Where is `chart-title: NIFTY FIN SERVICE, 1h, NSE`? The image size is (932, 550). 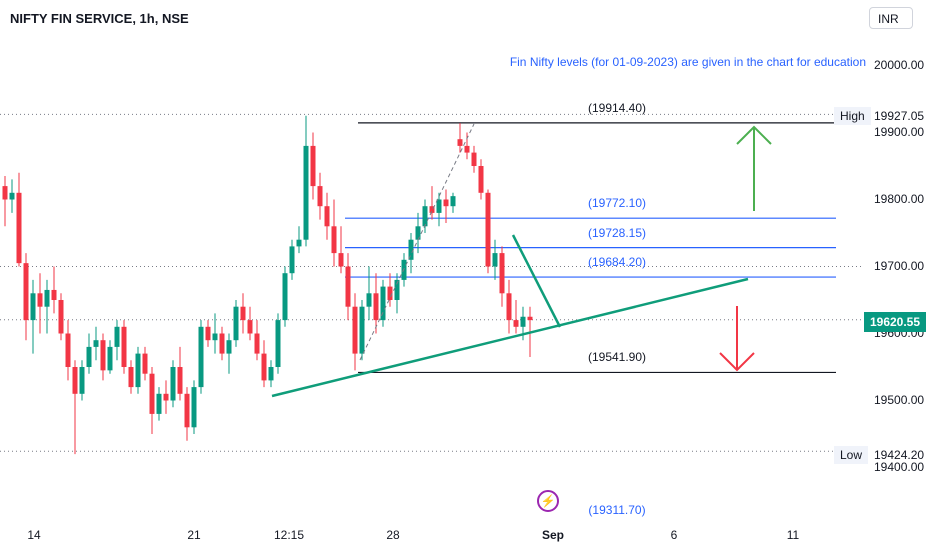 chart-title: NIFTY FIN SERVICE, 1h, NSE is located at coordinates (99, 18).